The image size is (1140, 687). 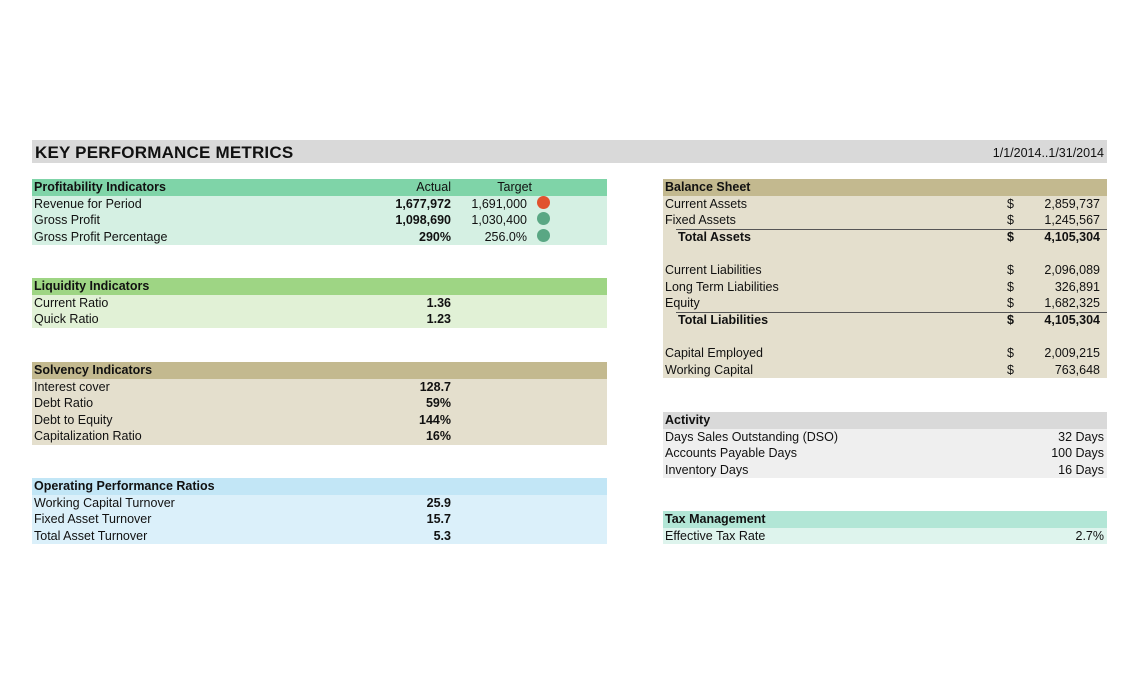 What do you see at coordinates (885, 220) in the screenshot?
I see `table-row: Fixed Assets $ 1,245,567` at bounding box center [885, 220].